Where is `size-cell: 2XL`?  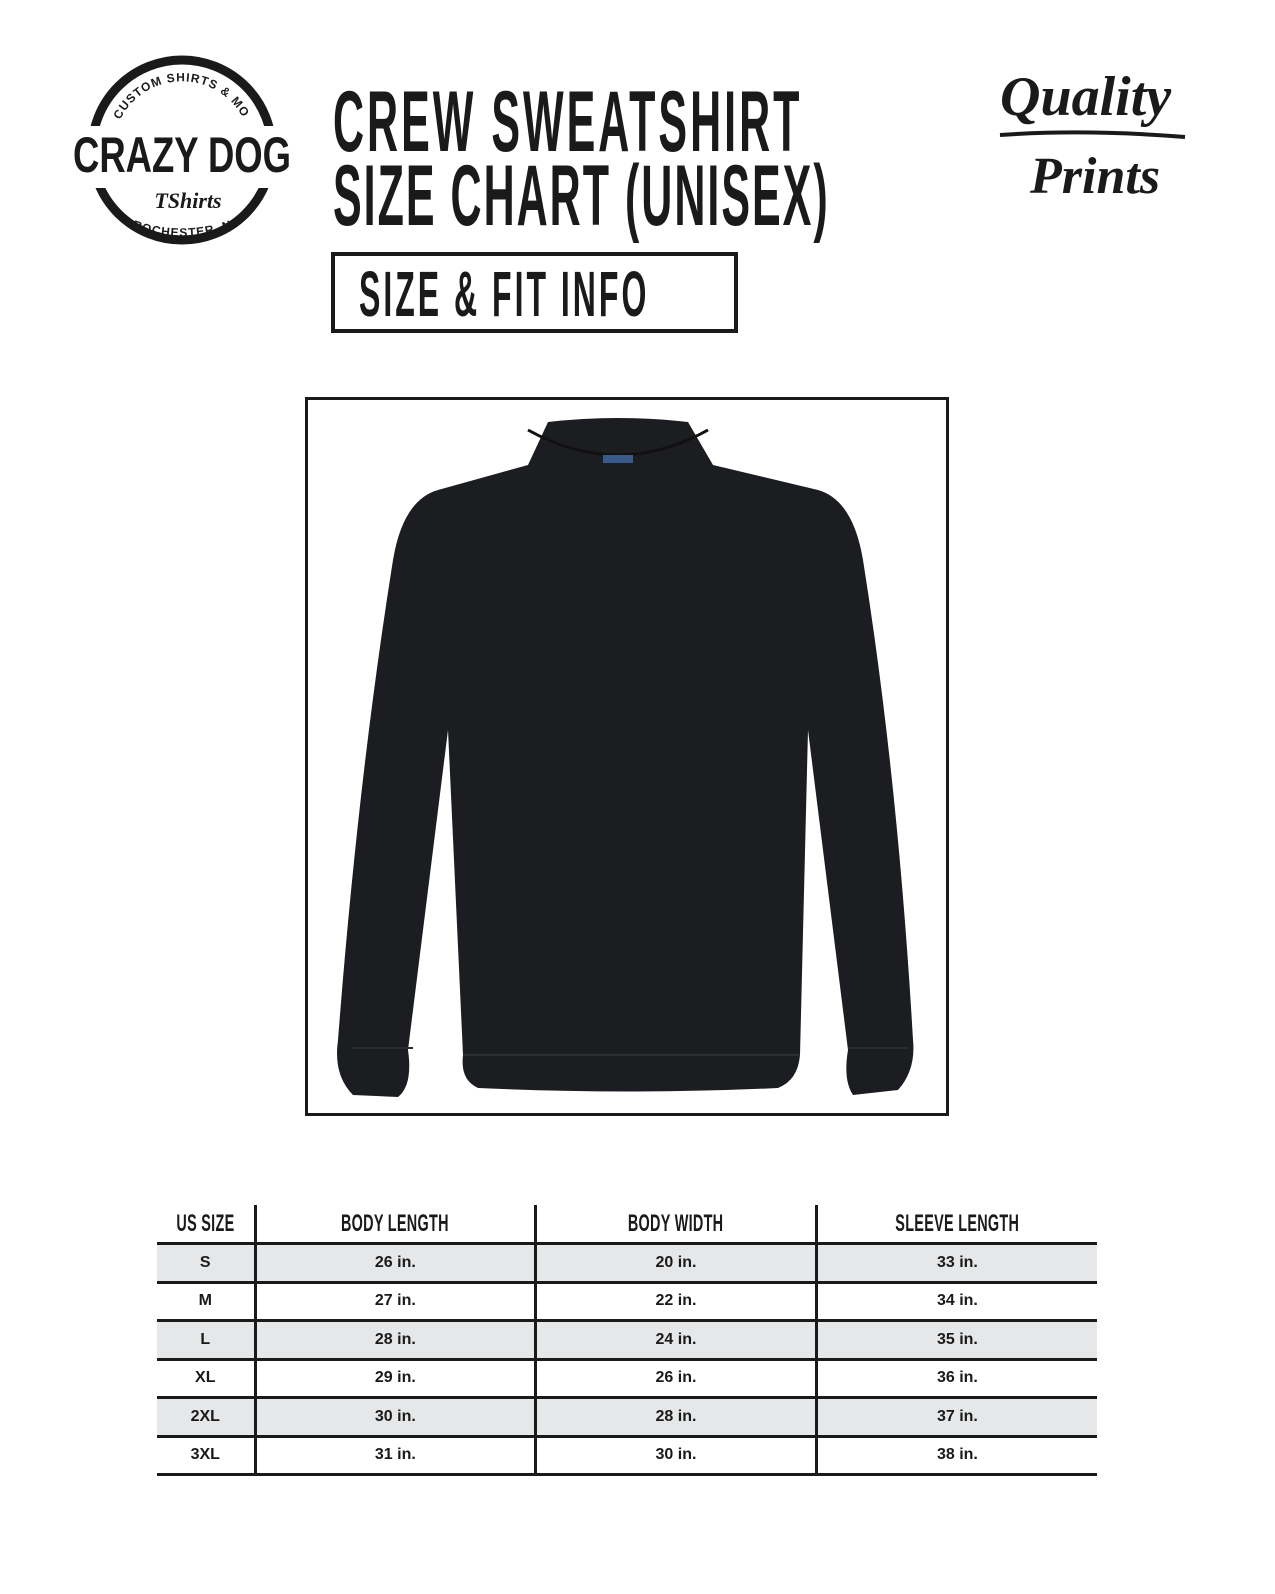
size-cell: 2XL is located at coordinates (206, 1417).